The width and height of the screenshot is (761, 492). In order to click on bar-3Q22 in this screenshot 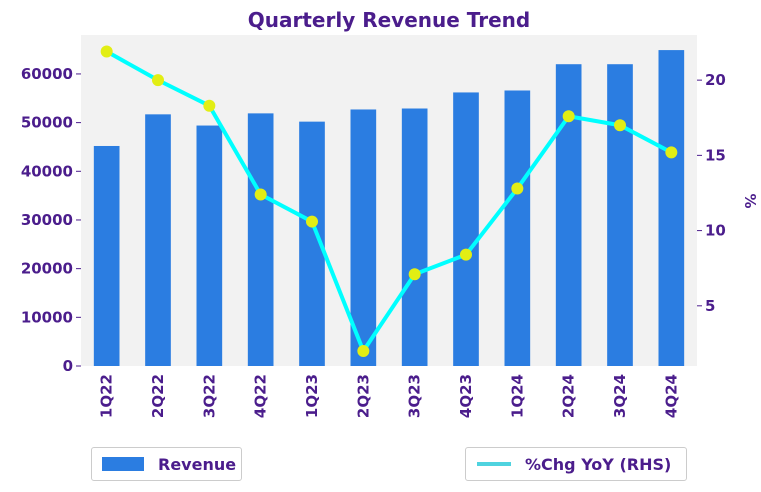, I will do `click(209, 245)`.